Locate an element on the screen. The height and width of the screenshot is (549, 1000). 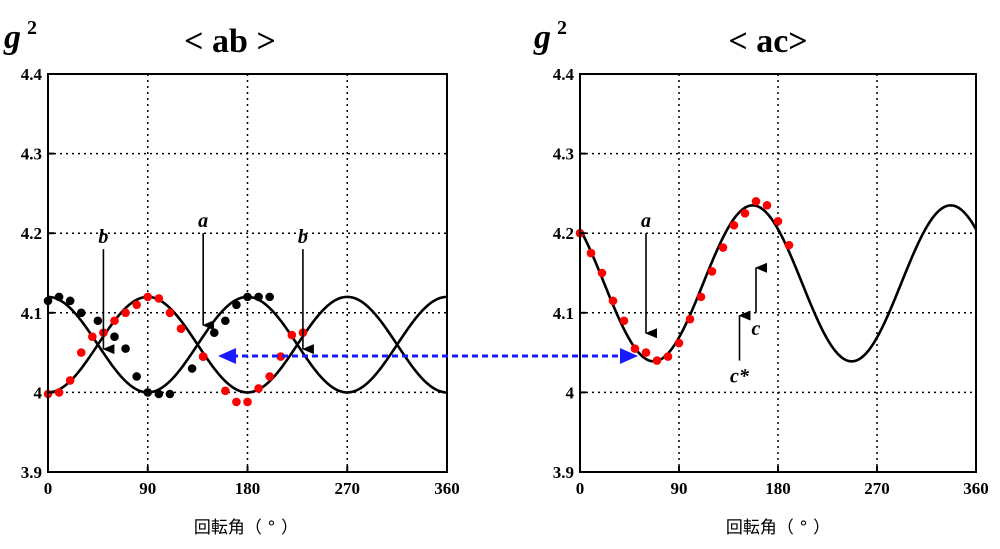
chart-title-ab: < ab > is located at coordinates (230, 41).